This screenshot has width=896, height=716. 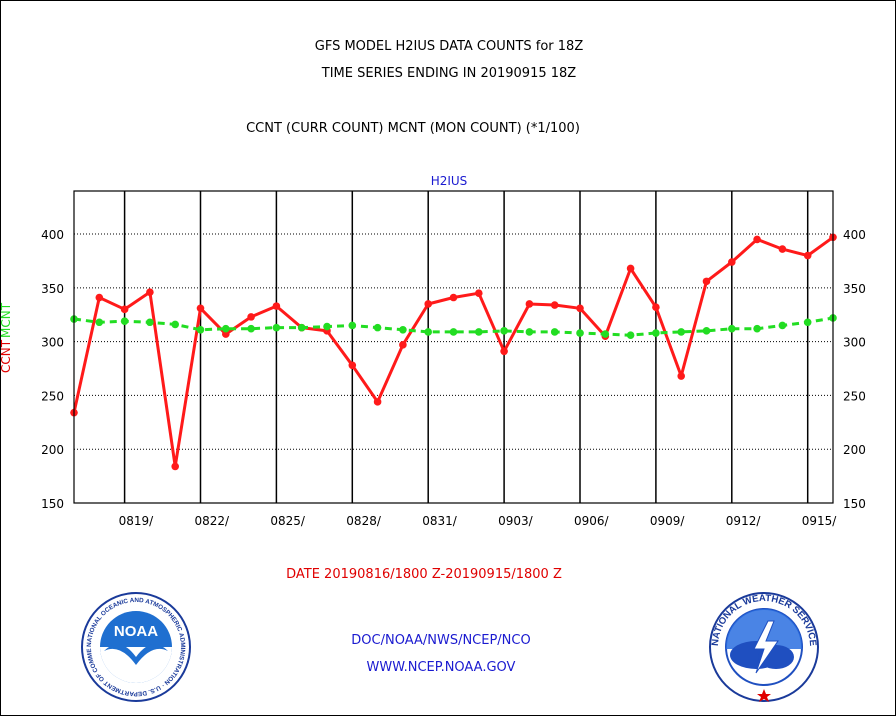 What do you see at coordinates (52, 289) in the screenshot?
I see `y-tick-label-left: 350` at bounding box center [52, 289].